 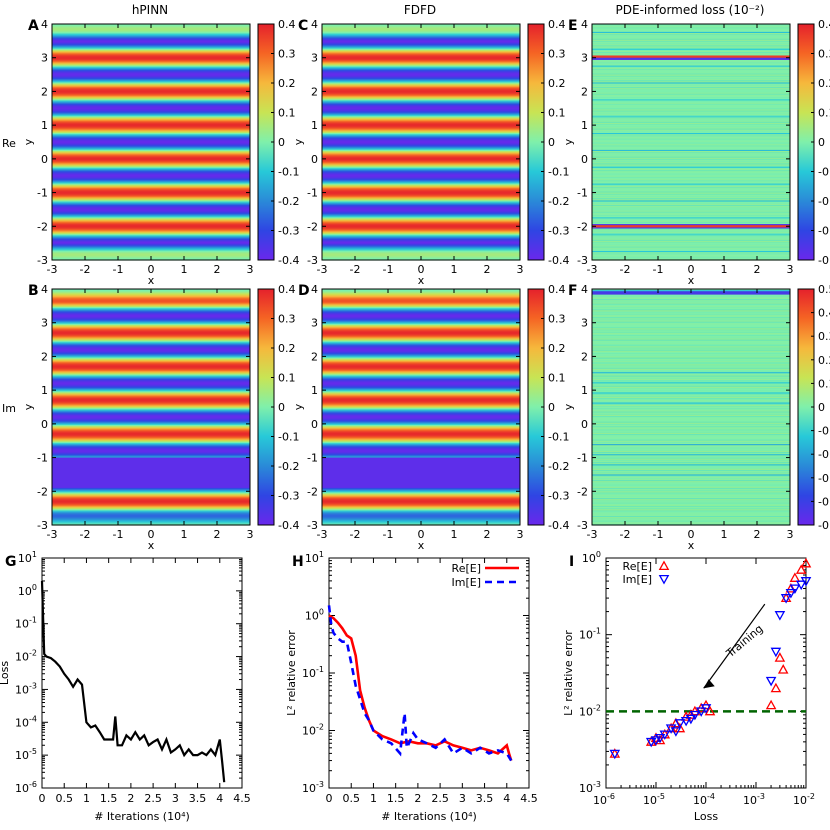 What do you see at coordinates (656, 741) in the screenshot?
I see `im-marker` at bounding box center [656, 741].